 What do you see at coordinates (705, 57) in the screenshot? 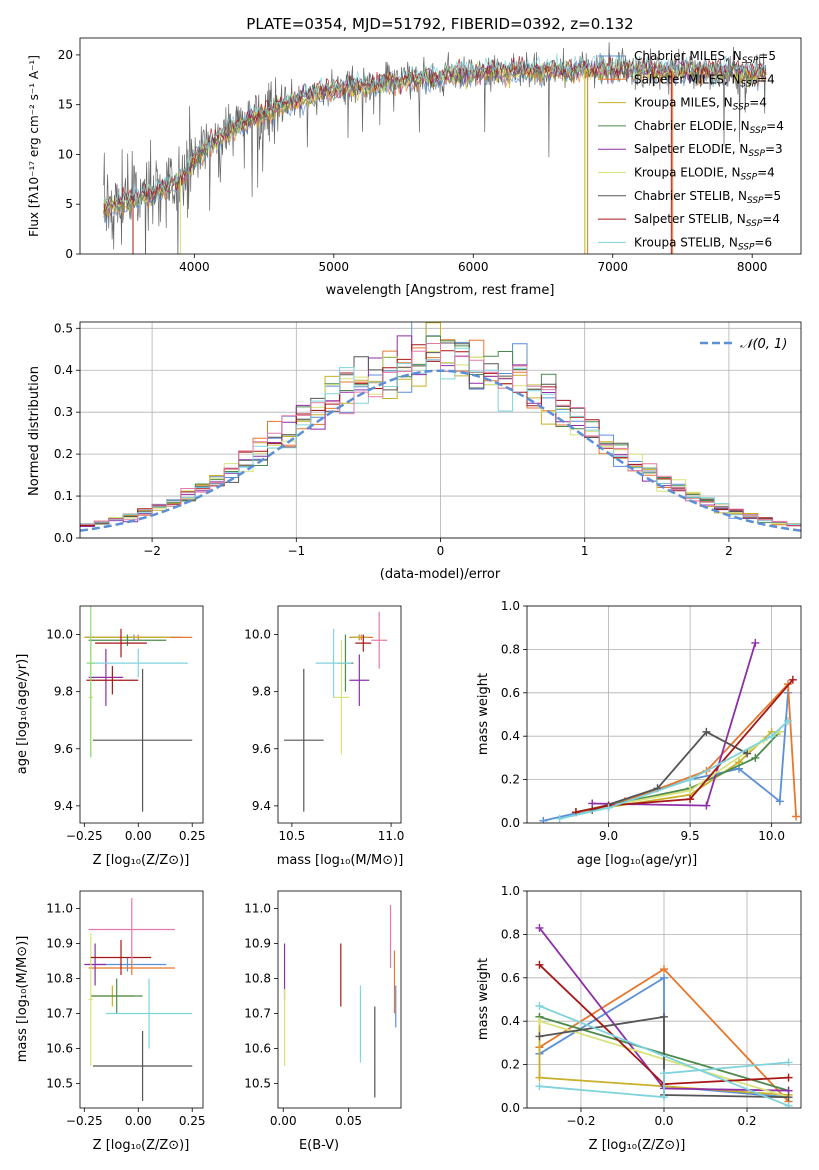
I see `legend-label: Chabrier MILES, NSSP=5` at bounding box center [705, 57].